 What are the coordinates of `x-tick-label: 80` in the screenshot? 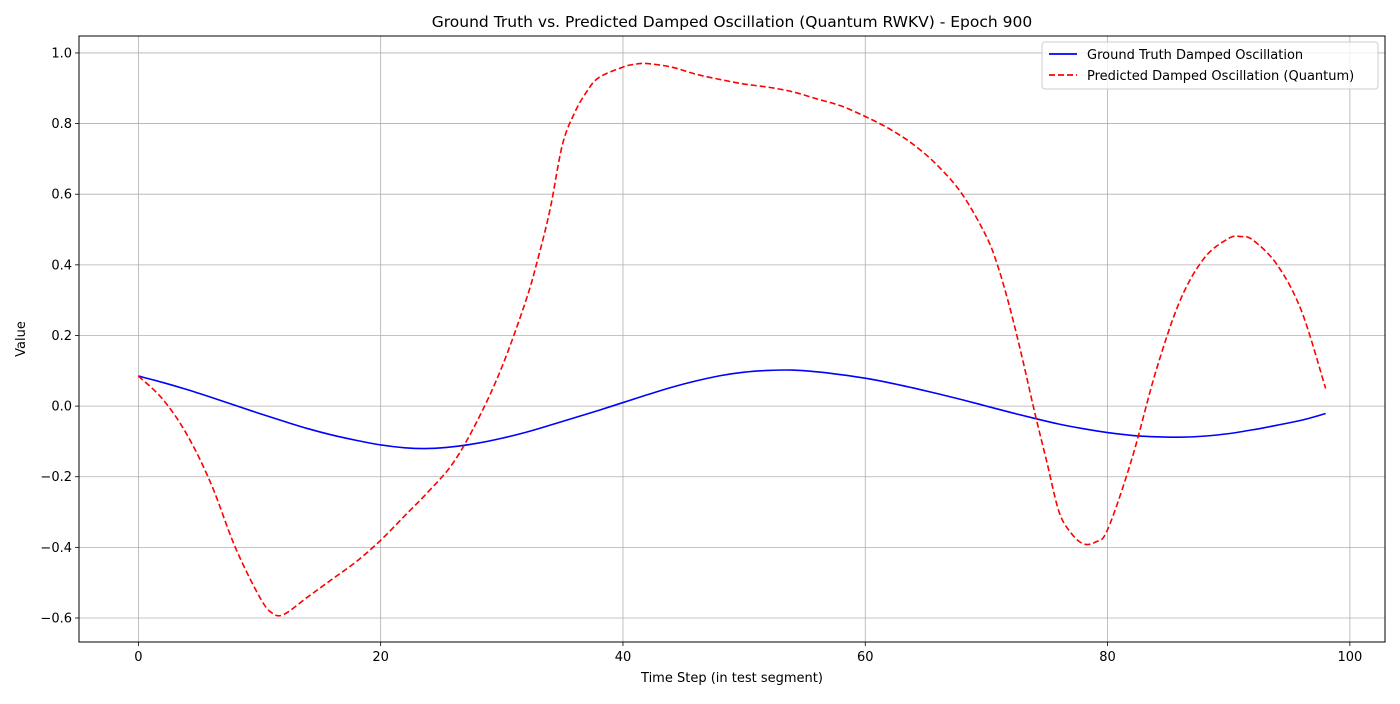 It's located at (1107, 657).